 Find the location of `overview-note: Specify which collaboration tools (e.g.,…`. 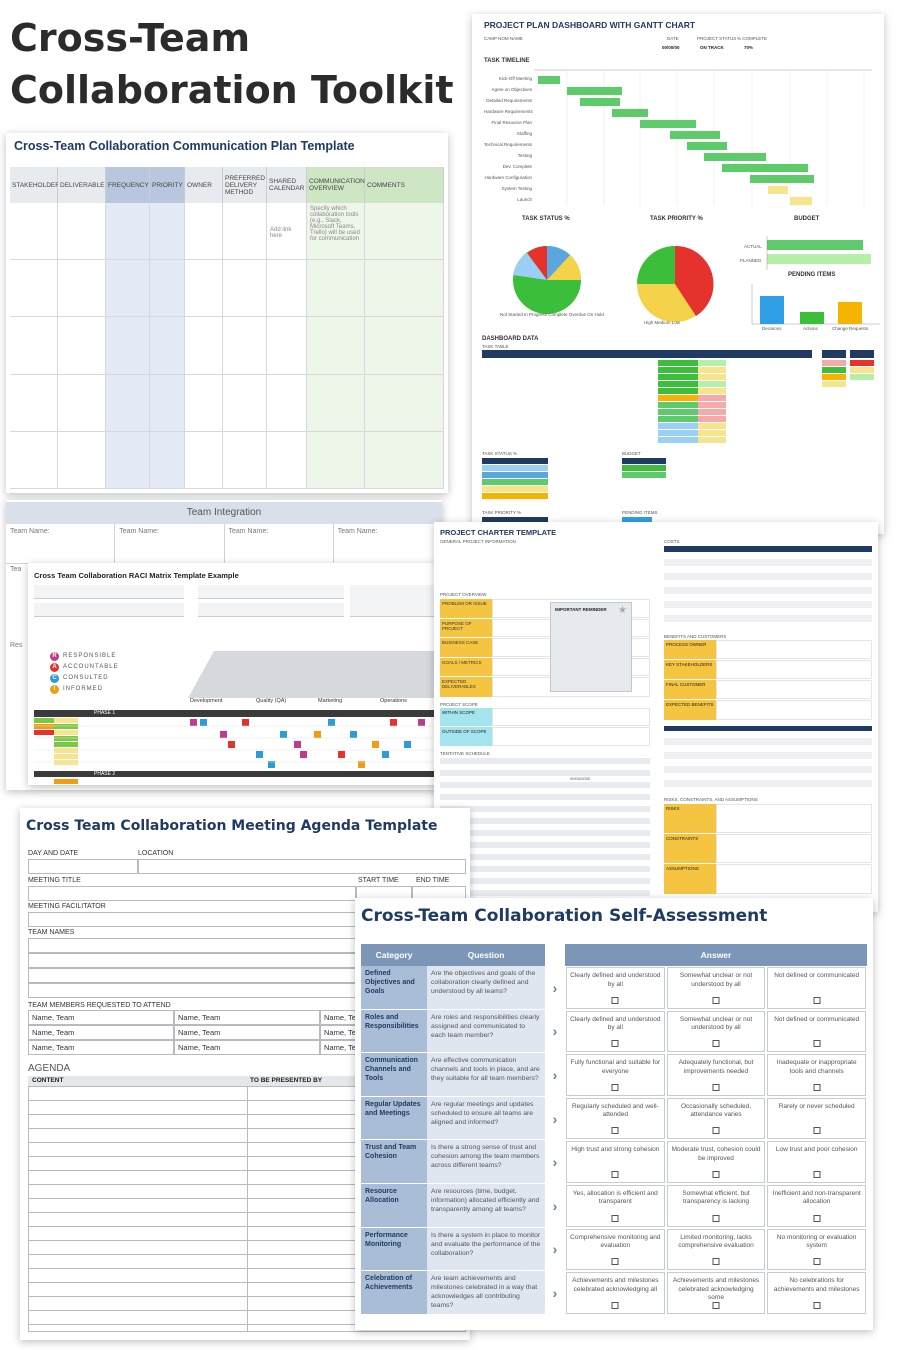

overview-note: Specify which collaboration tools (e.g.,… is located at coordinates (336, 232).